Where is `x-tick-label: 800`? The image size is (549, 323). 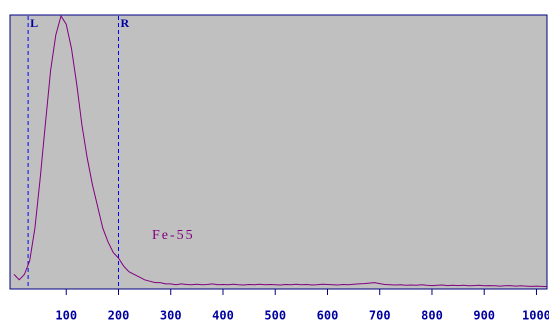 x-tick-label: 800 is located at coordinates (432, 316).